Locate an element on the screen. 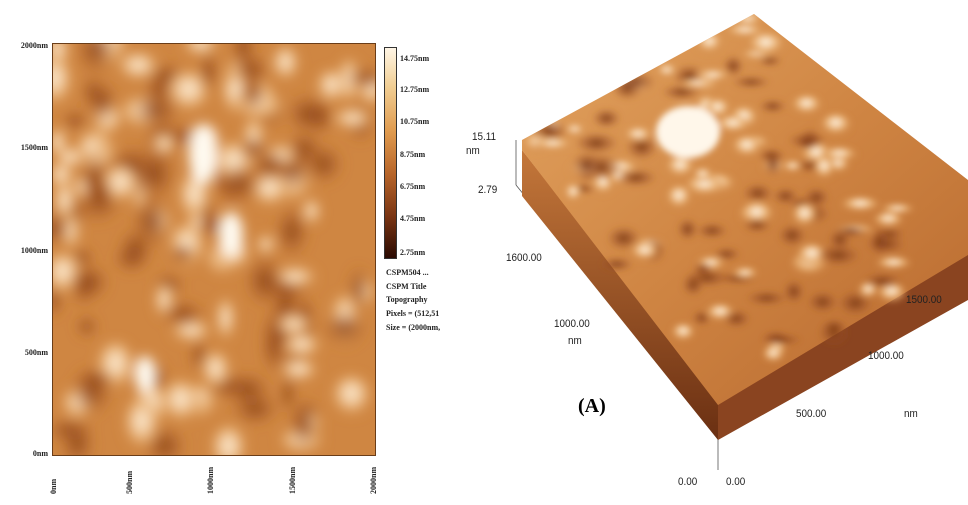 Image resolution: width=968 pixels, height=505 pixels. left-axis-unit: nm is located at coordinates (575, 341).